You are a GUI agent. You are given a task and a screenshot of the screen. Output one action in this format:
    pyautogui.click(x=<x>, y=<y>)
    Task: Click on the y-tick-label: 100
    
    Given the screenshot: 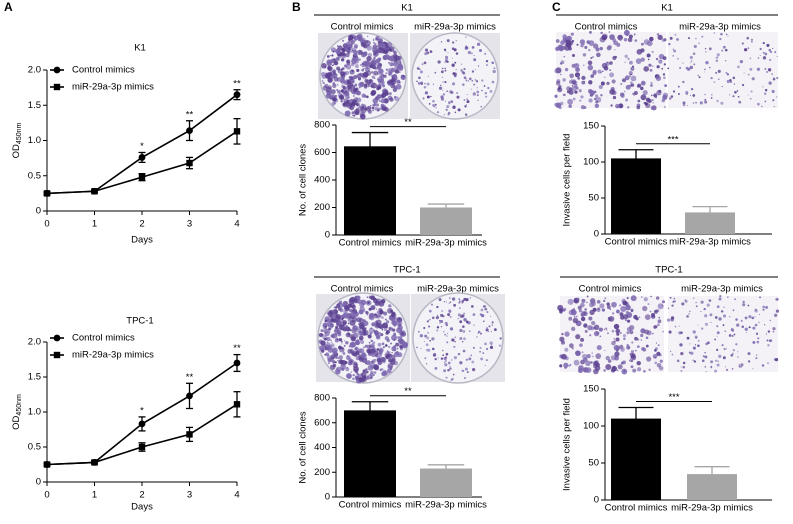 What is the action you would take?
    pyautogui.click(x=591, y=426)
    